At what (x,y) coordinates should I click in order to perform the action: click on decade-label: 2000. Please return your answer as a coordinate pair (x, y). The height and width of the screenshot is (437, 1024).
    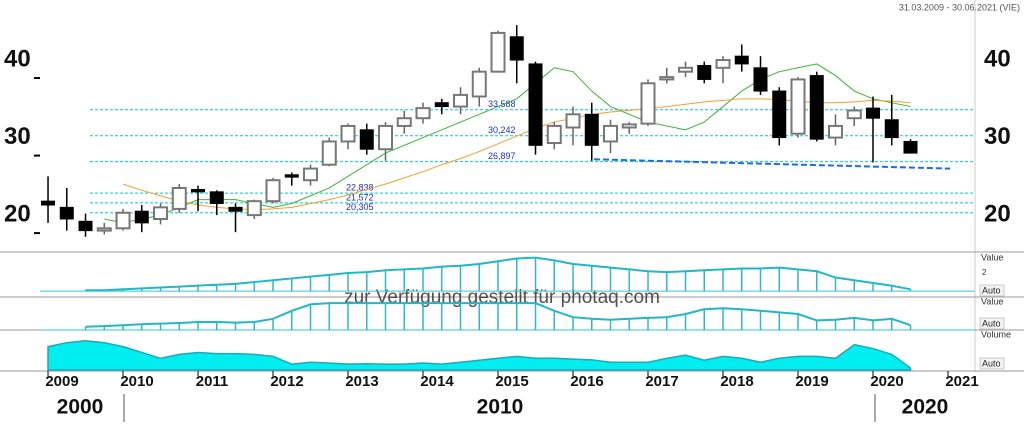
    Looking at the image, I should click on (80, 407).